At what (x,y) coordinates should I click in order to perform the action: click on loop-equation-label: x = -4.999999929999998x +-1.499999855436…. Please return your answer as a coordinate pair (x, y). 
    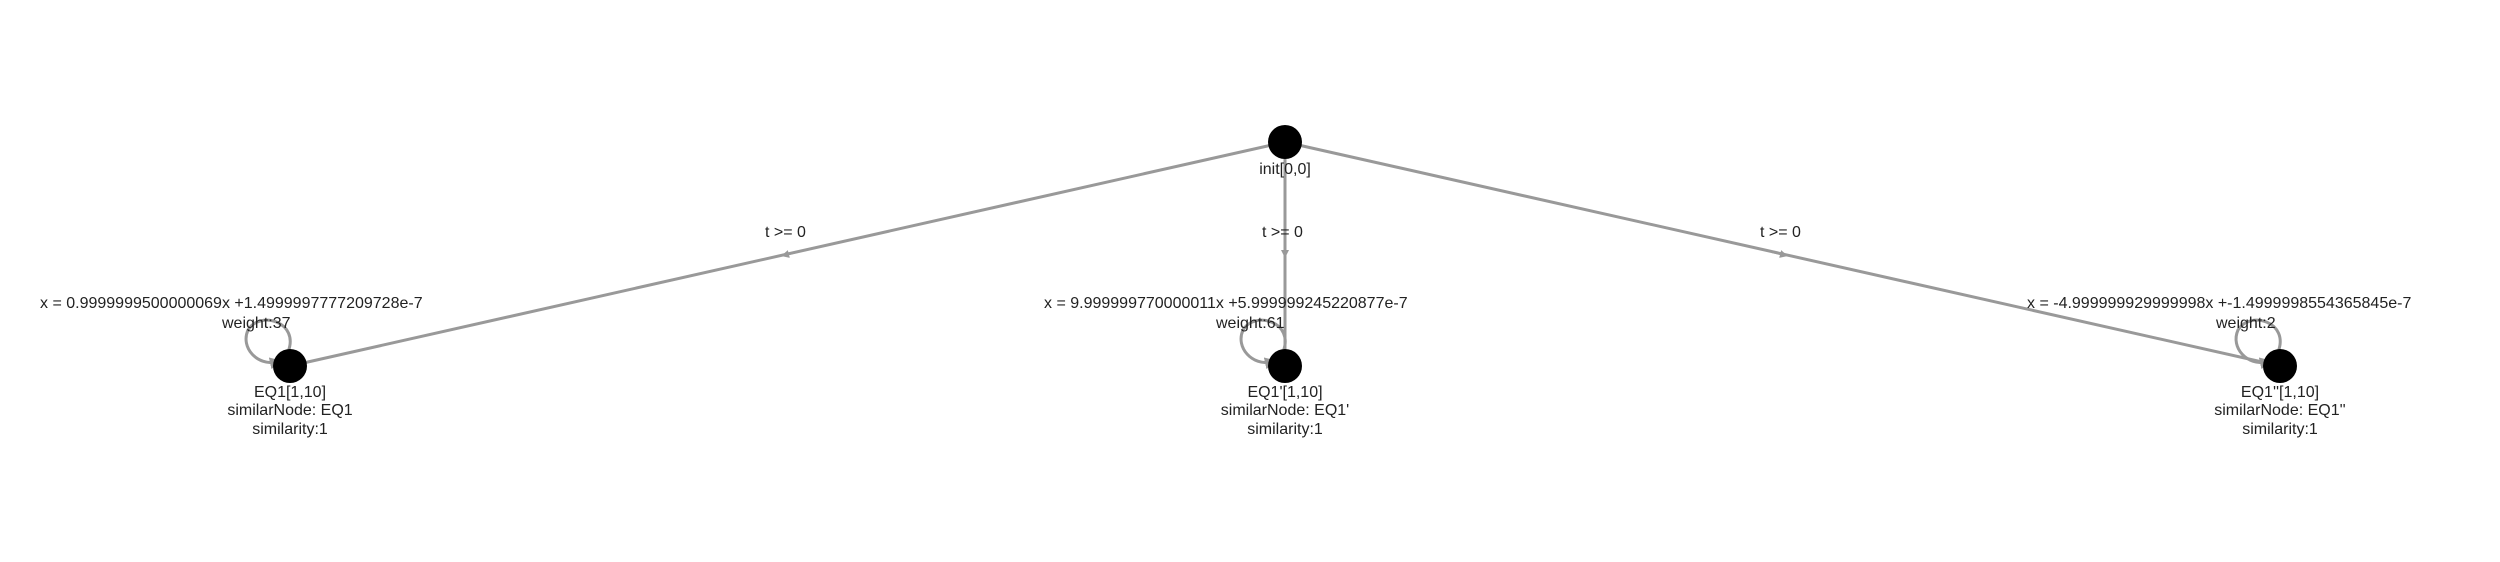
    Looking at the image, I should click on (2219, 303).